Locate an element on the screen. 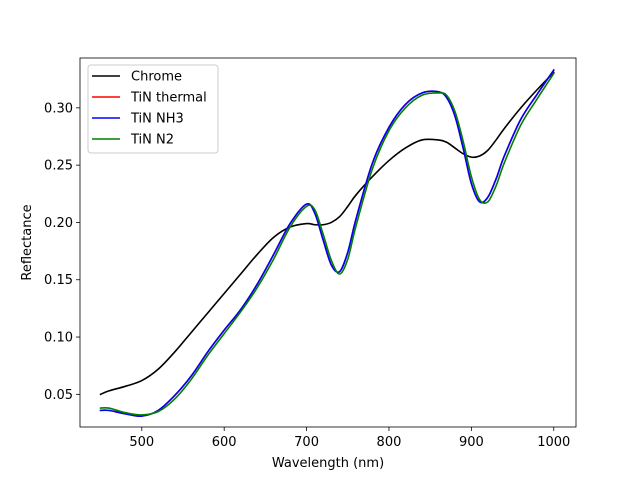 This screenshot has height=480, width=640. y-tick-label: 0.30 is located at coordinates (58, 108).